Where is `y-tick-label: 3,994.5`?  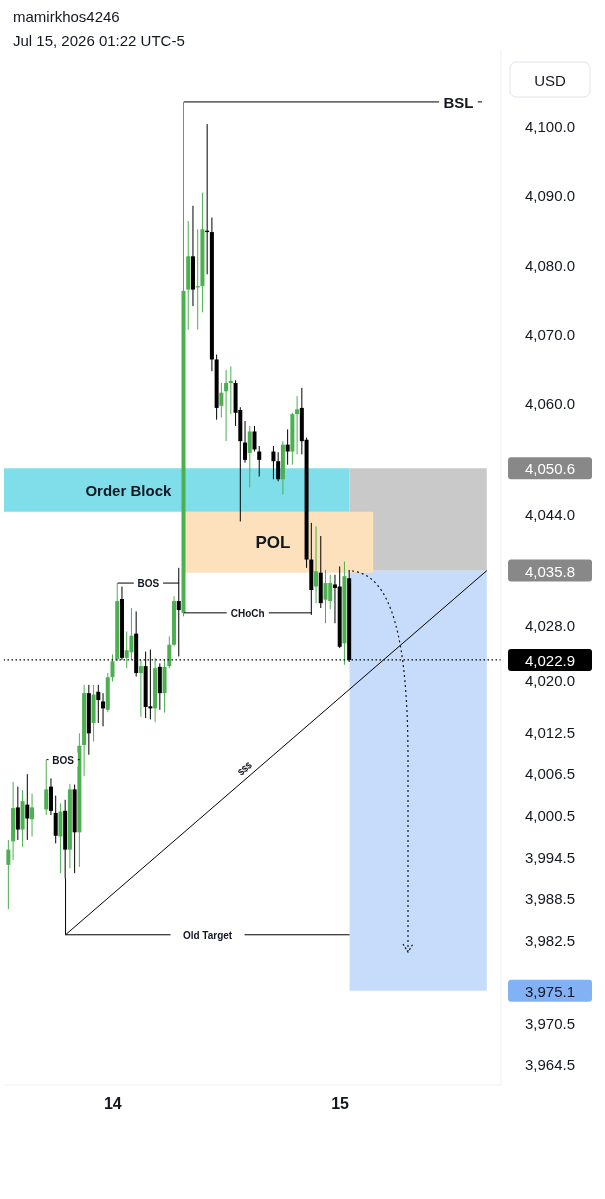 y-tick-label: 3,994.5 is located at coordinates (550, 857).